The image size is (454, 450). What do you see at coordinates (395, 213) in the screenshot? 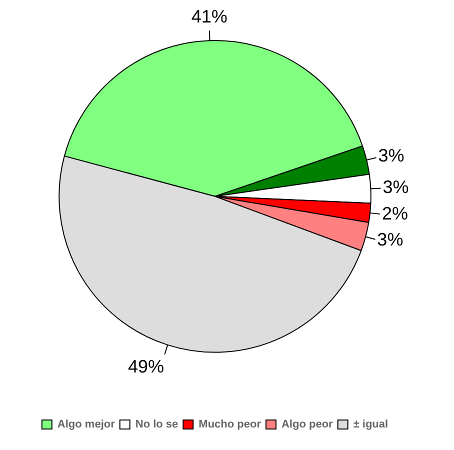
I see `data-label: 2%` at bounding box center [395, 213].